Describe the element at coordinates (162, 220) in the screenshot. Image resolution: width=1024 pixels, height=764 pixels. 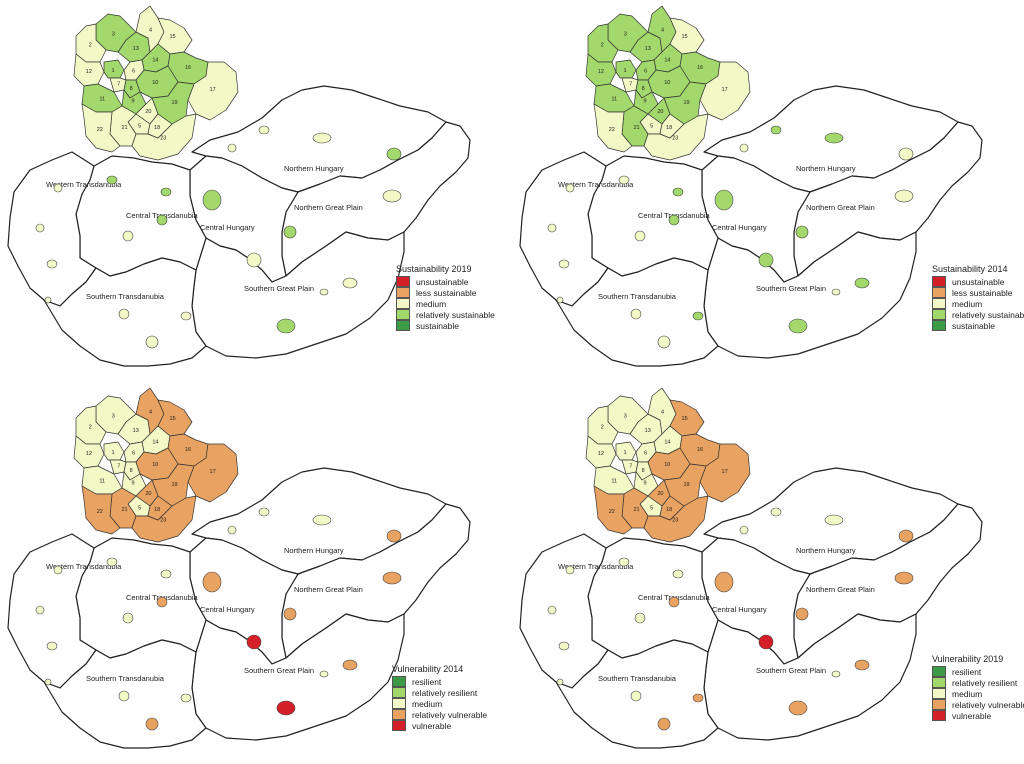
I see `town-szekesfehervar` at that location.